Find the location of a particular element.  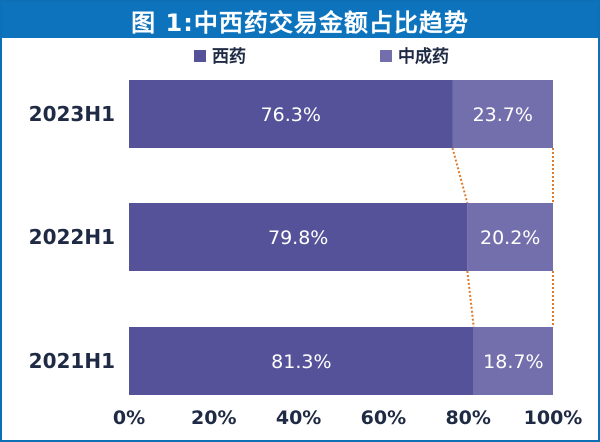

x-tick-label: 60% is located at coordinates (383, 418).